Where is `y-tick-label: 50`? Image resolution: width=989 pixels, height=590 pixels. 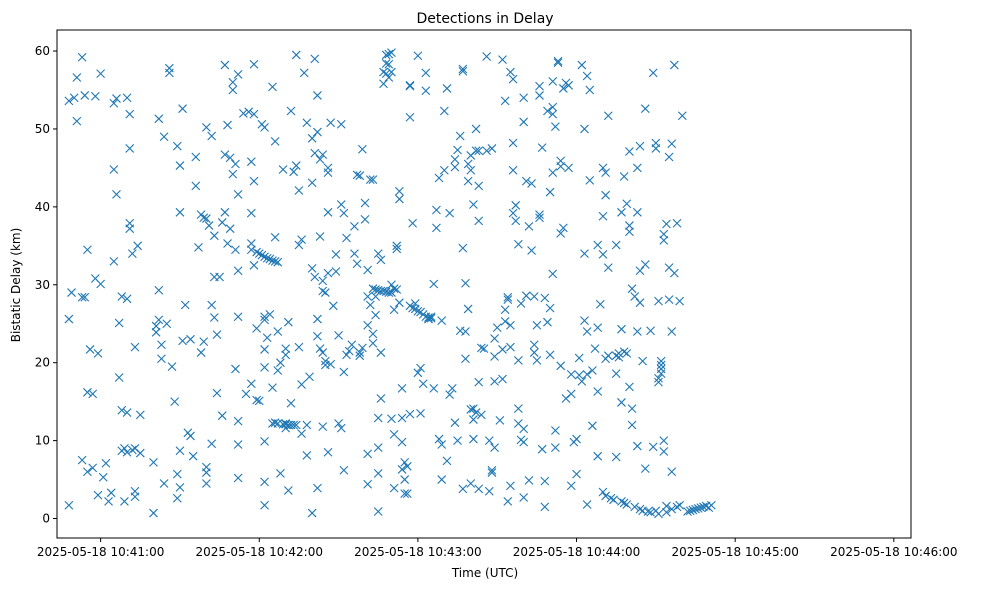 y-tick-label: 50 is located at coordinates (42, 129).